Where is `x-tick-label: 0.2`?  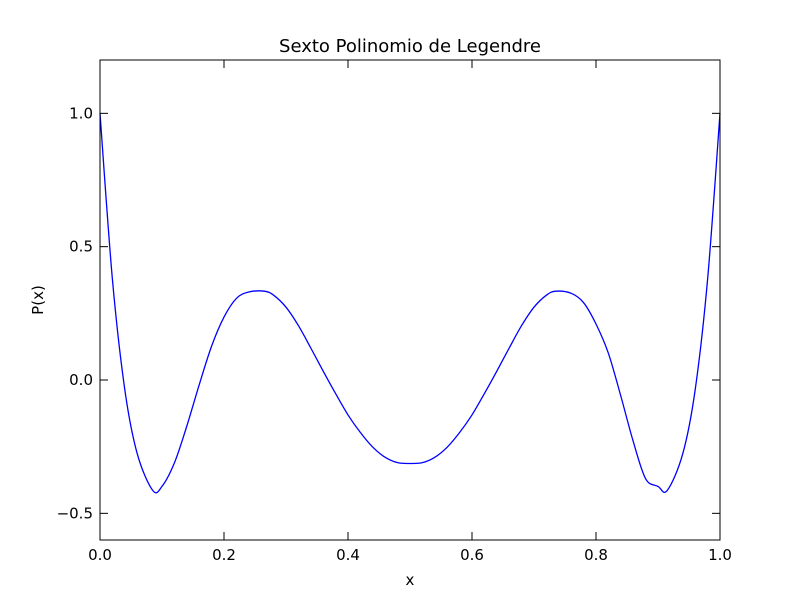
x-tick-label: 0.2 is located at coordinates (224, 555).